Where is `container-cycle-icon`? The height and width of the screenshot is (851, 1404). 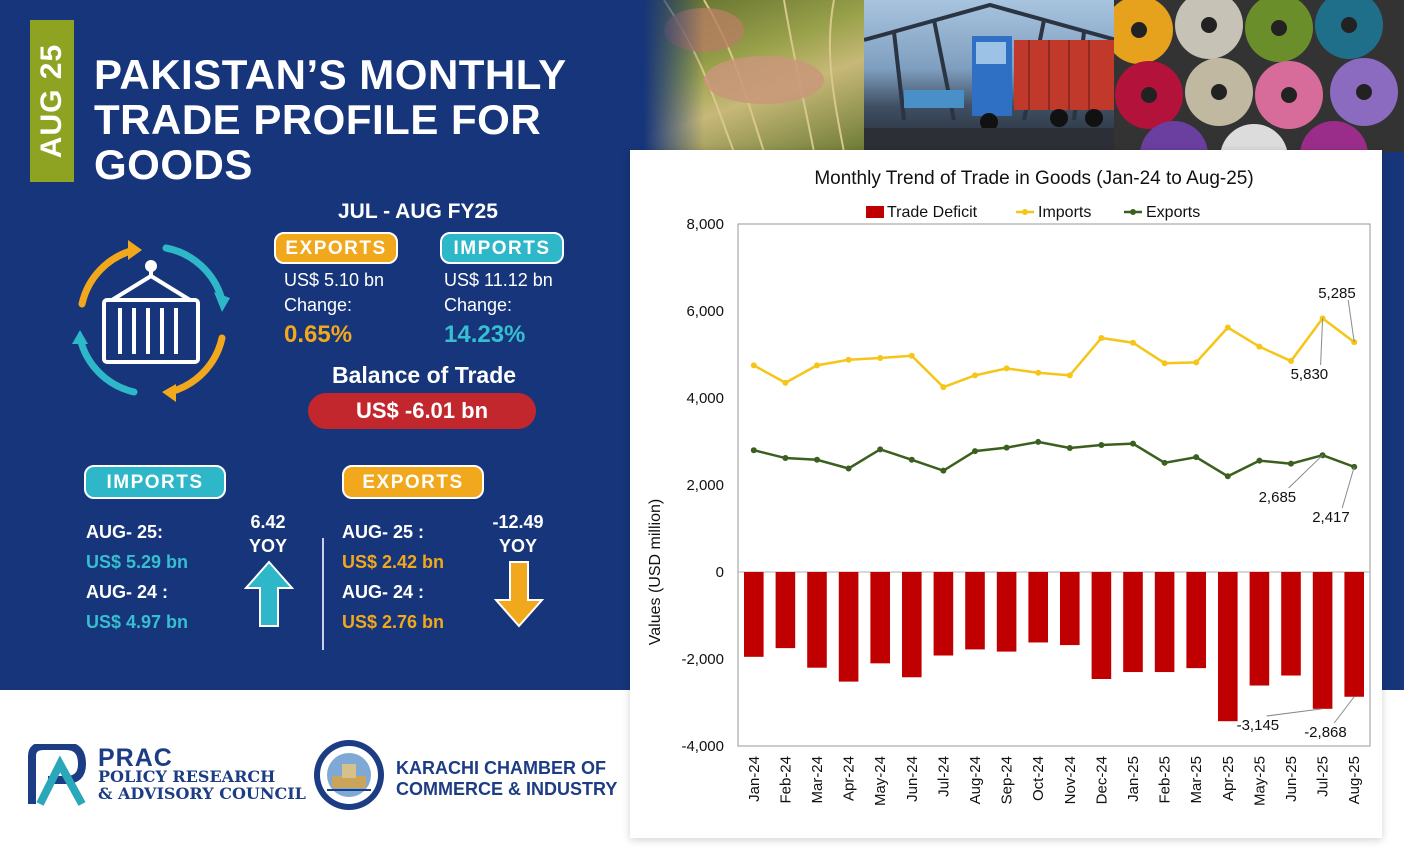 container-cycle-icon is located at coordinates (151, 321).